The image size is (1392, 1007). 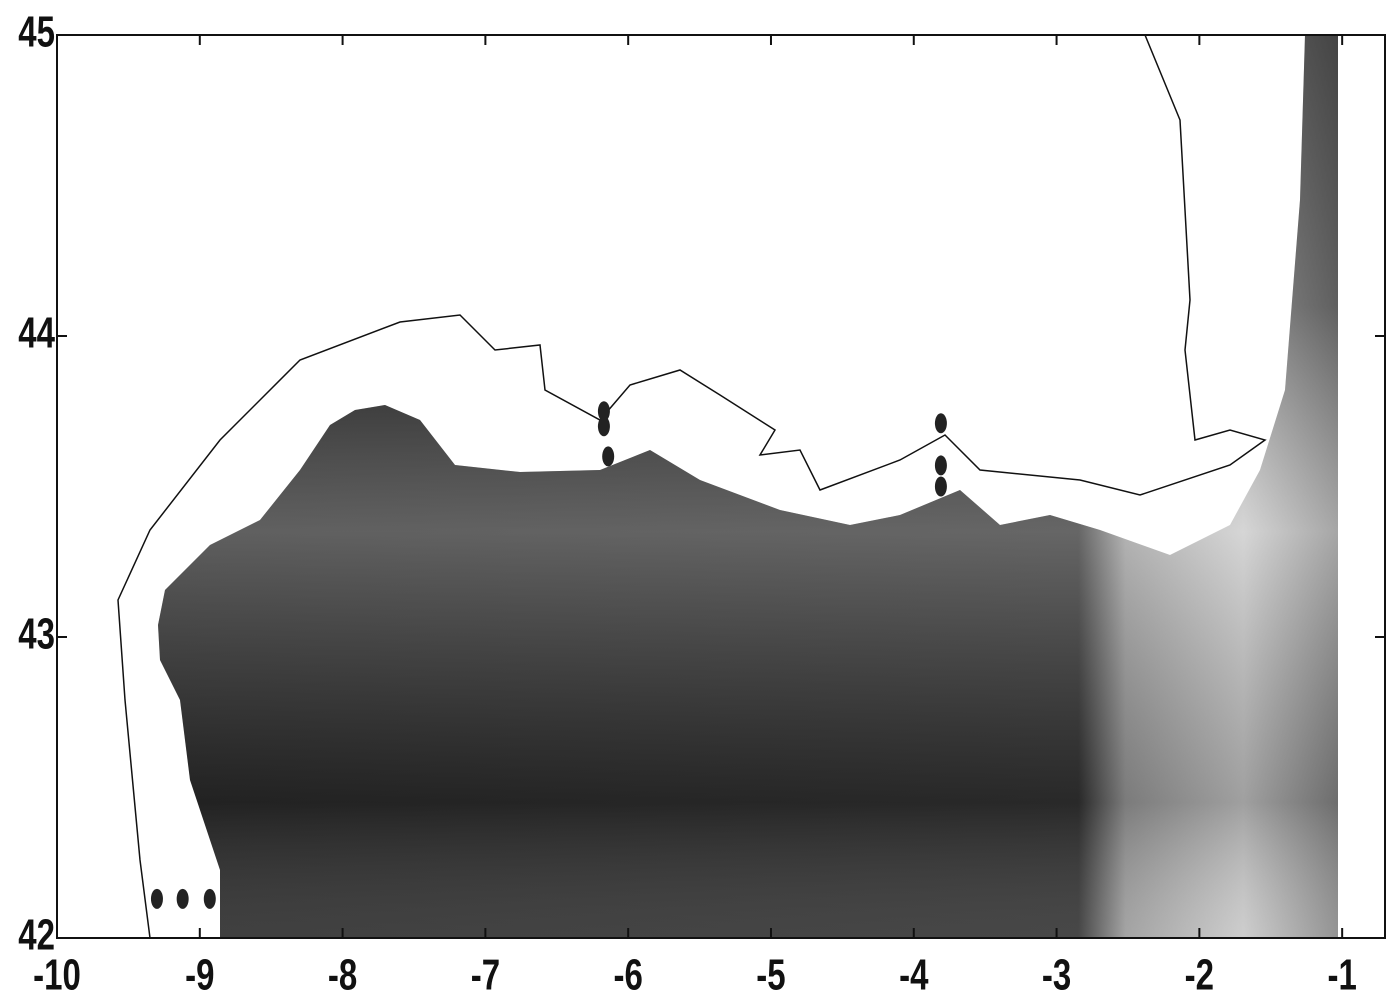 What do you see at coordinates (1341, 975) in the screenshot?
I see `x-tick-label: -1` at bounding box center [1341, 975].